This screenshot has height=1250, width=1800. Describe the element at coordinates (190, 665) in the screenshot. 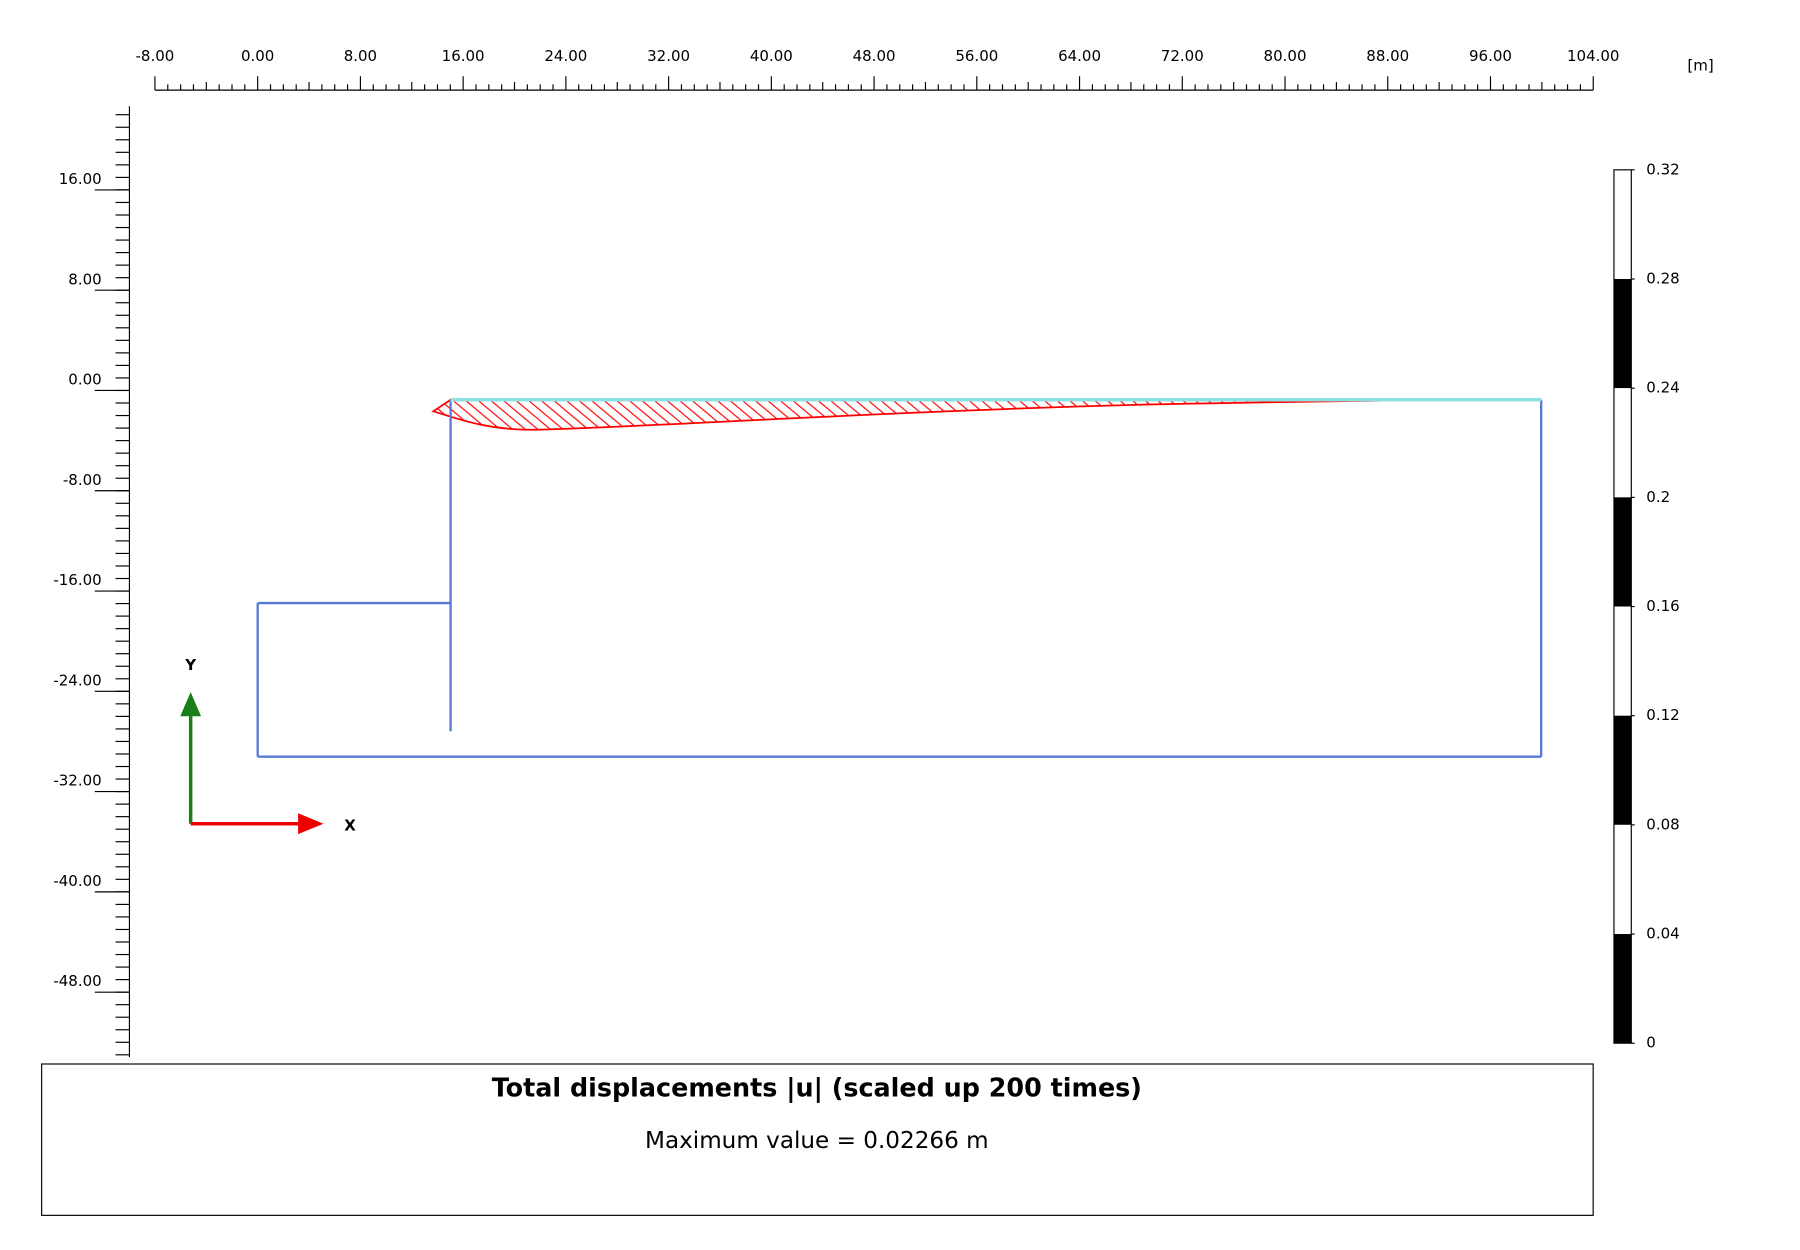

I see `y-glyph-label: Y` at that location.